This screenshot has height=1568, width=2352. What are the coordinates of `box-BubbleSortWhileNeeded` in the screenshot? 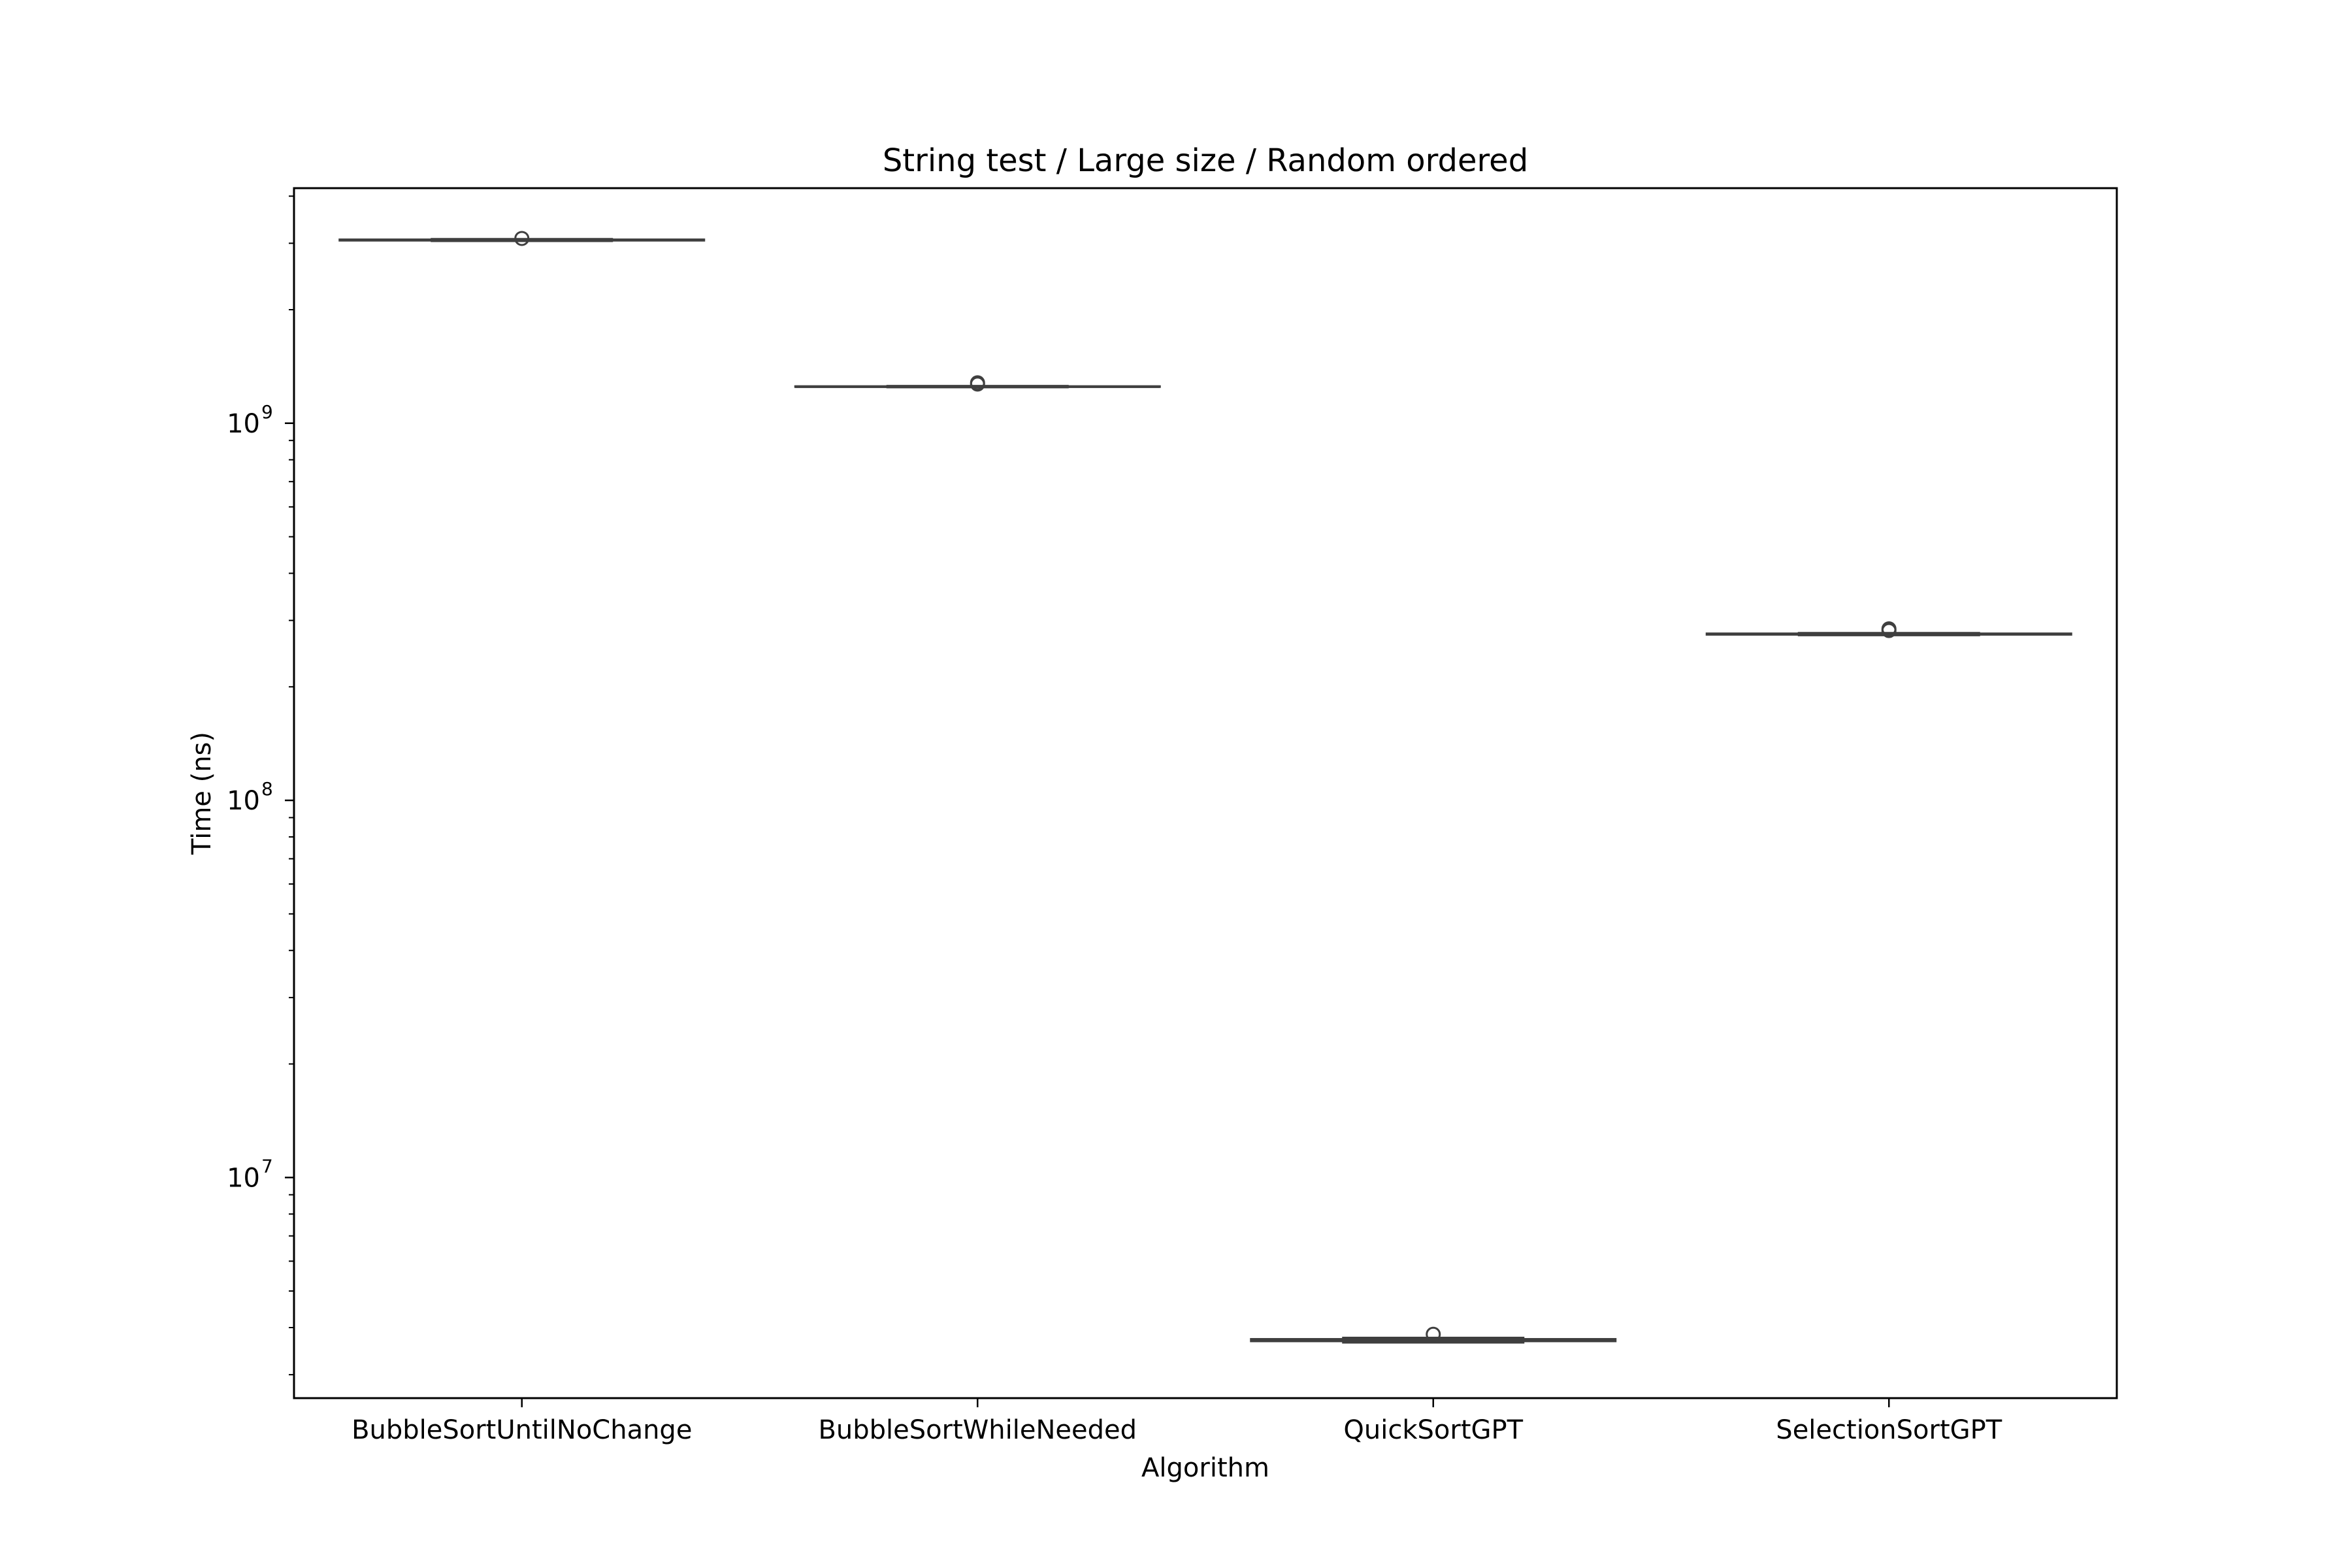 It's located at (977, 383).